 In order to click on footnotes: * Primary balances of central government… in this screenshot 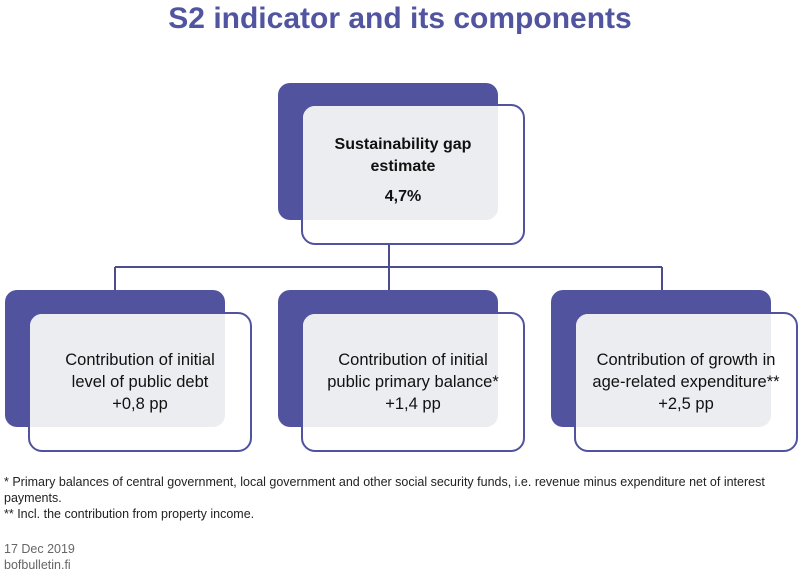, I will do `click(399, 498)`.